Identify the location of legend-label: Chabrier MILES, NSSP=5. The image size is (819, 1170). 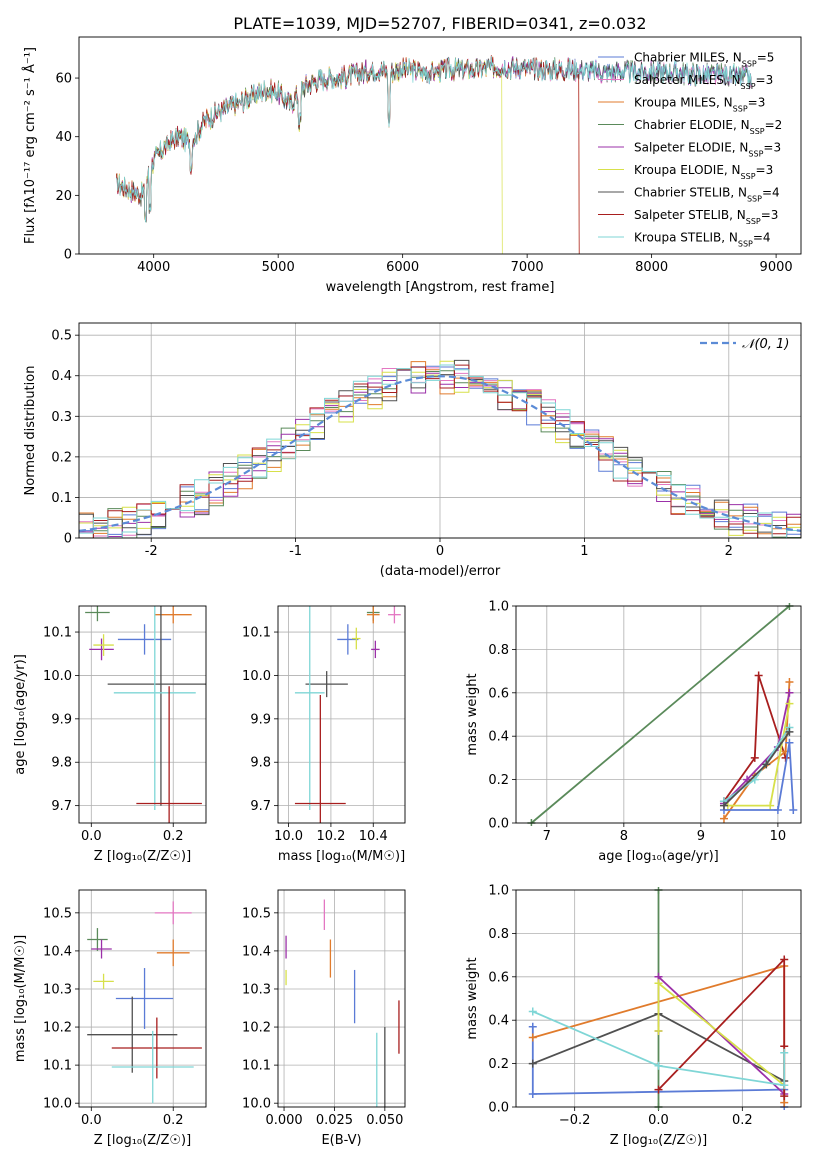
(704, 60).